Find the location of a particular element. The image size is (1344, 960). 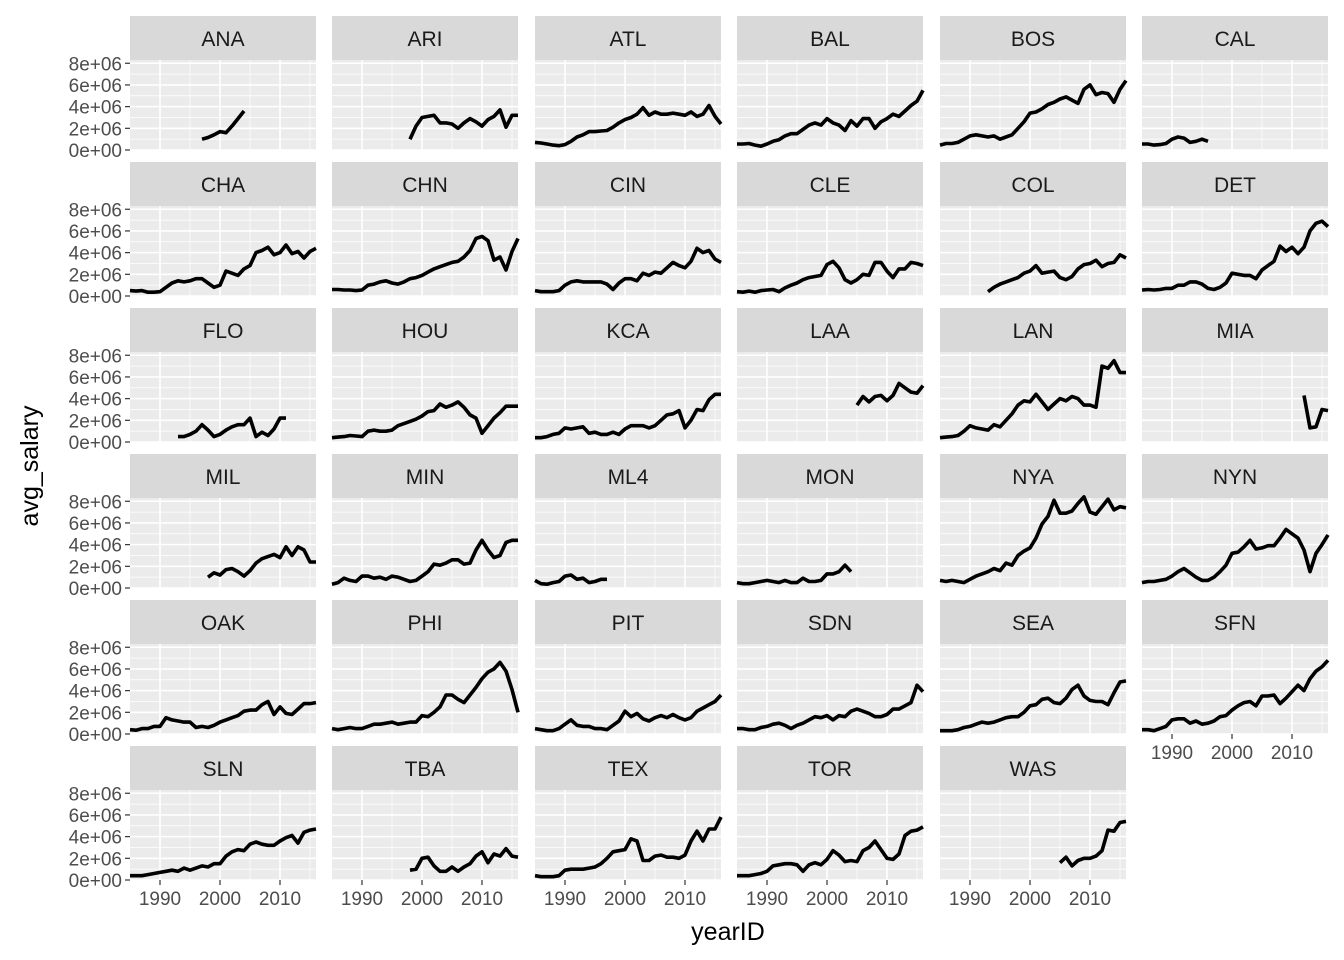

facet-panel-hou: HOU is located at coordinates (424, 375).